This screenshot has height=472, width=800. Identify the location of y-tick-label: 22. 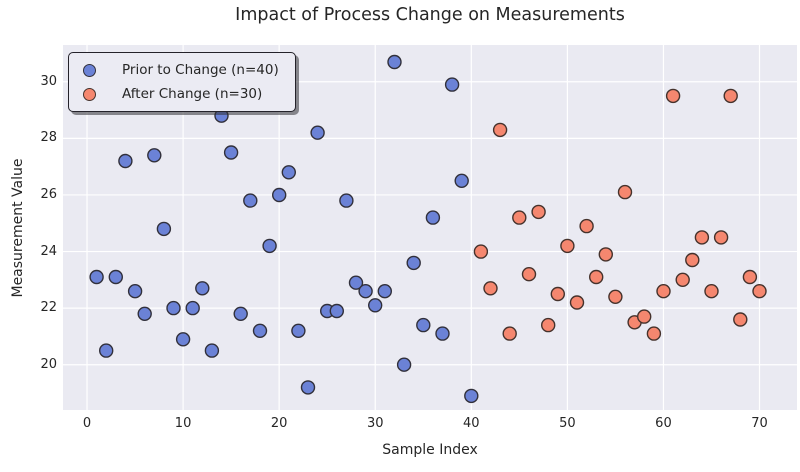
(48, 308).